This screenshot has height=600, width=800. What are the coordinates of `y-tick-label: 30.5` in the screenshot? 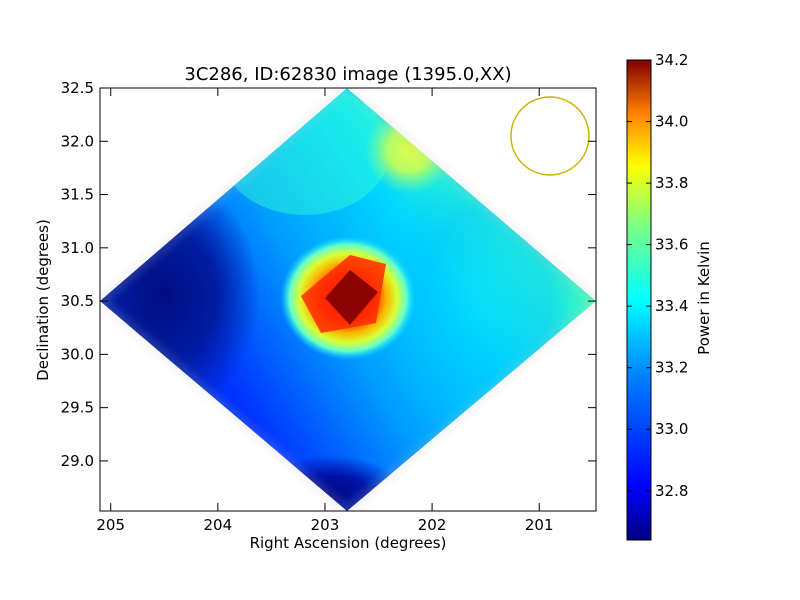 It's located at (77, 301).